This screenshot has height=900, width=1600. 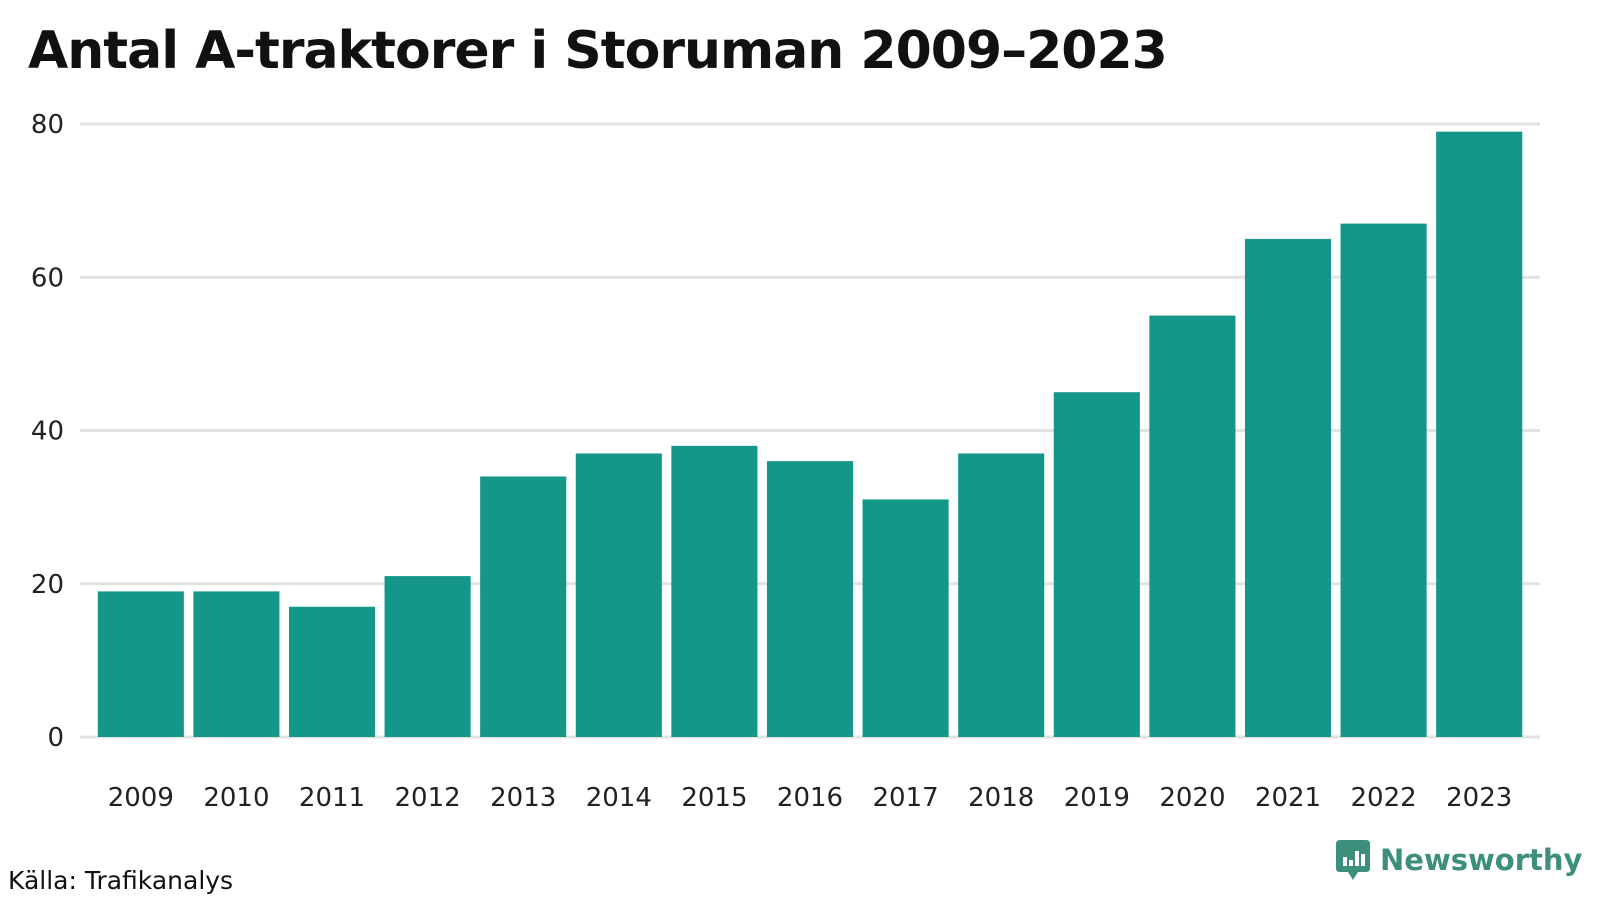 What do you see at coordinates (47, 585) in the screenshot?
I see `y-tick-label: 20` at bounding box center [47, 585].